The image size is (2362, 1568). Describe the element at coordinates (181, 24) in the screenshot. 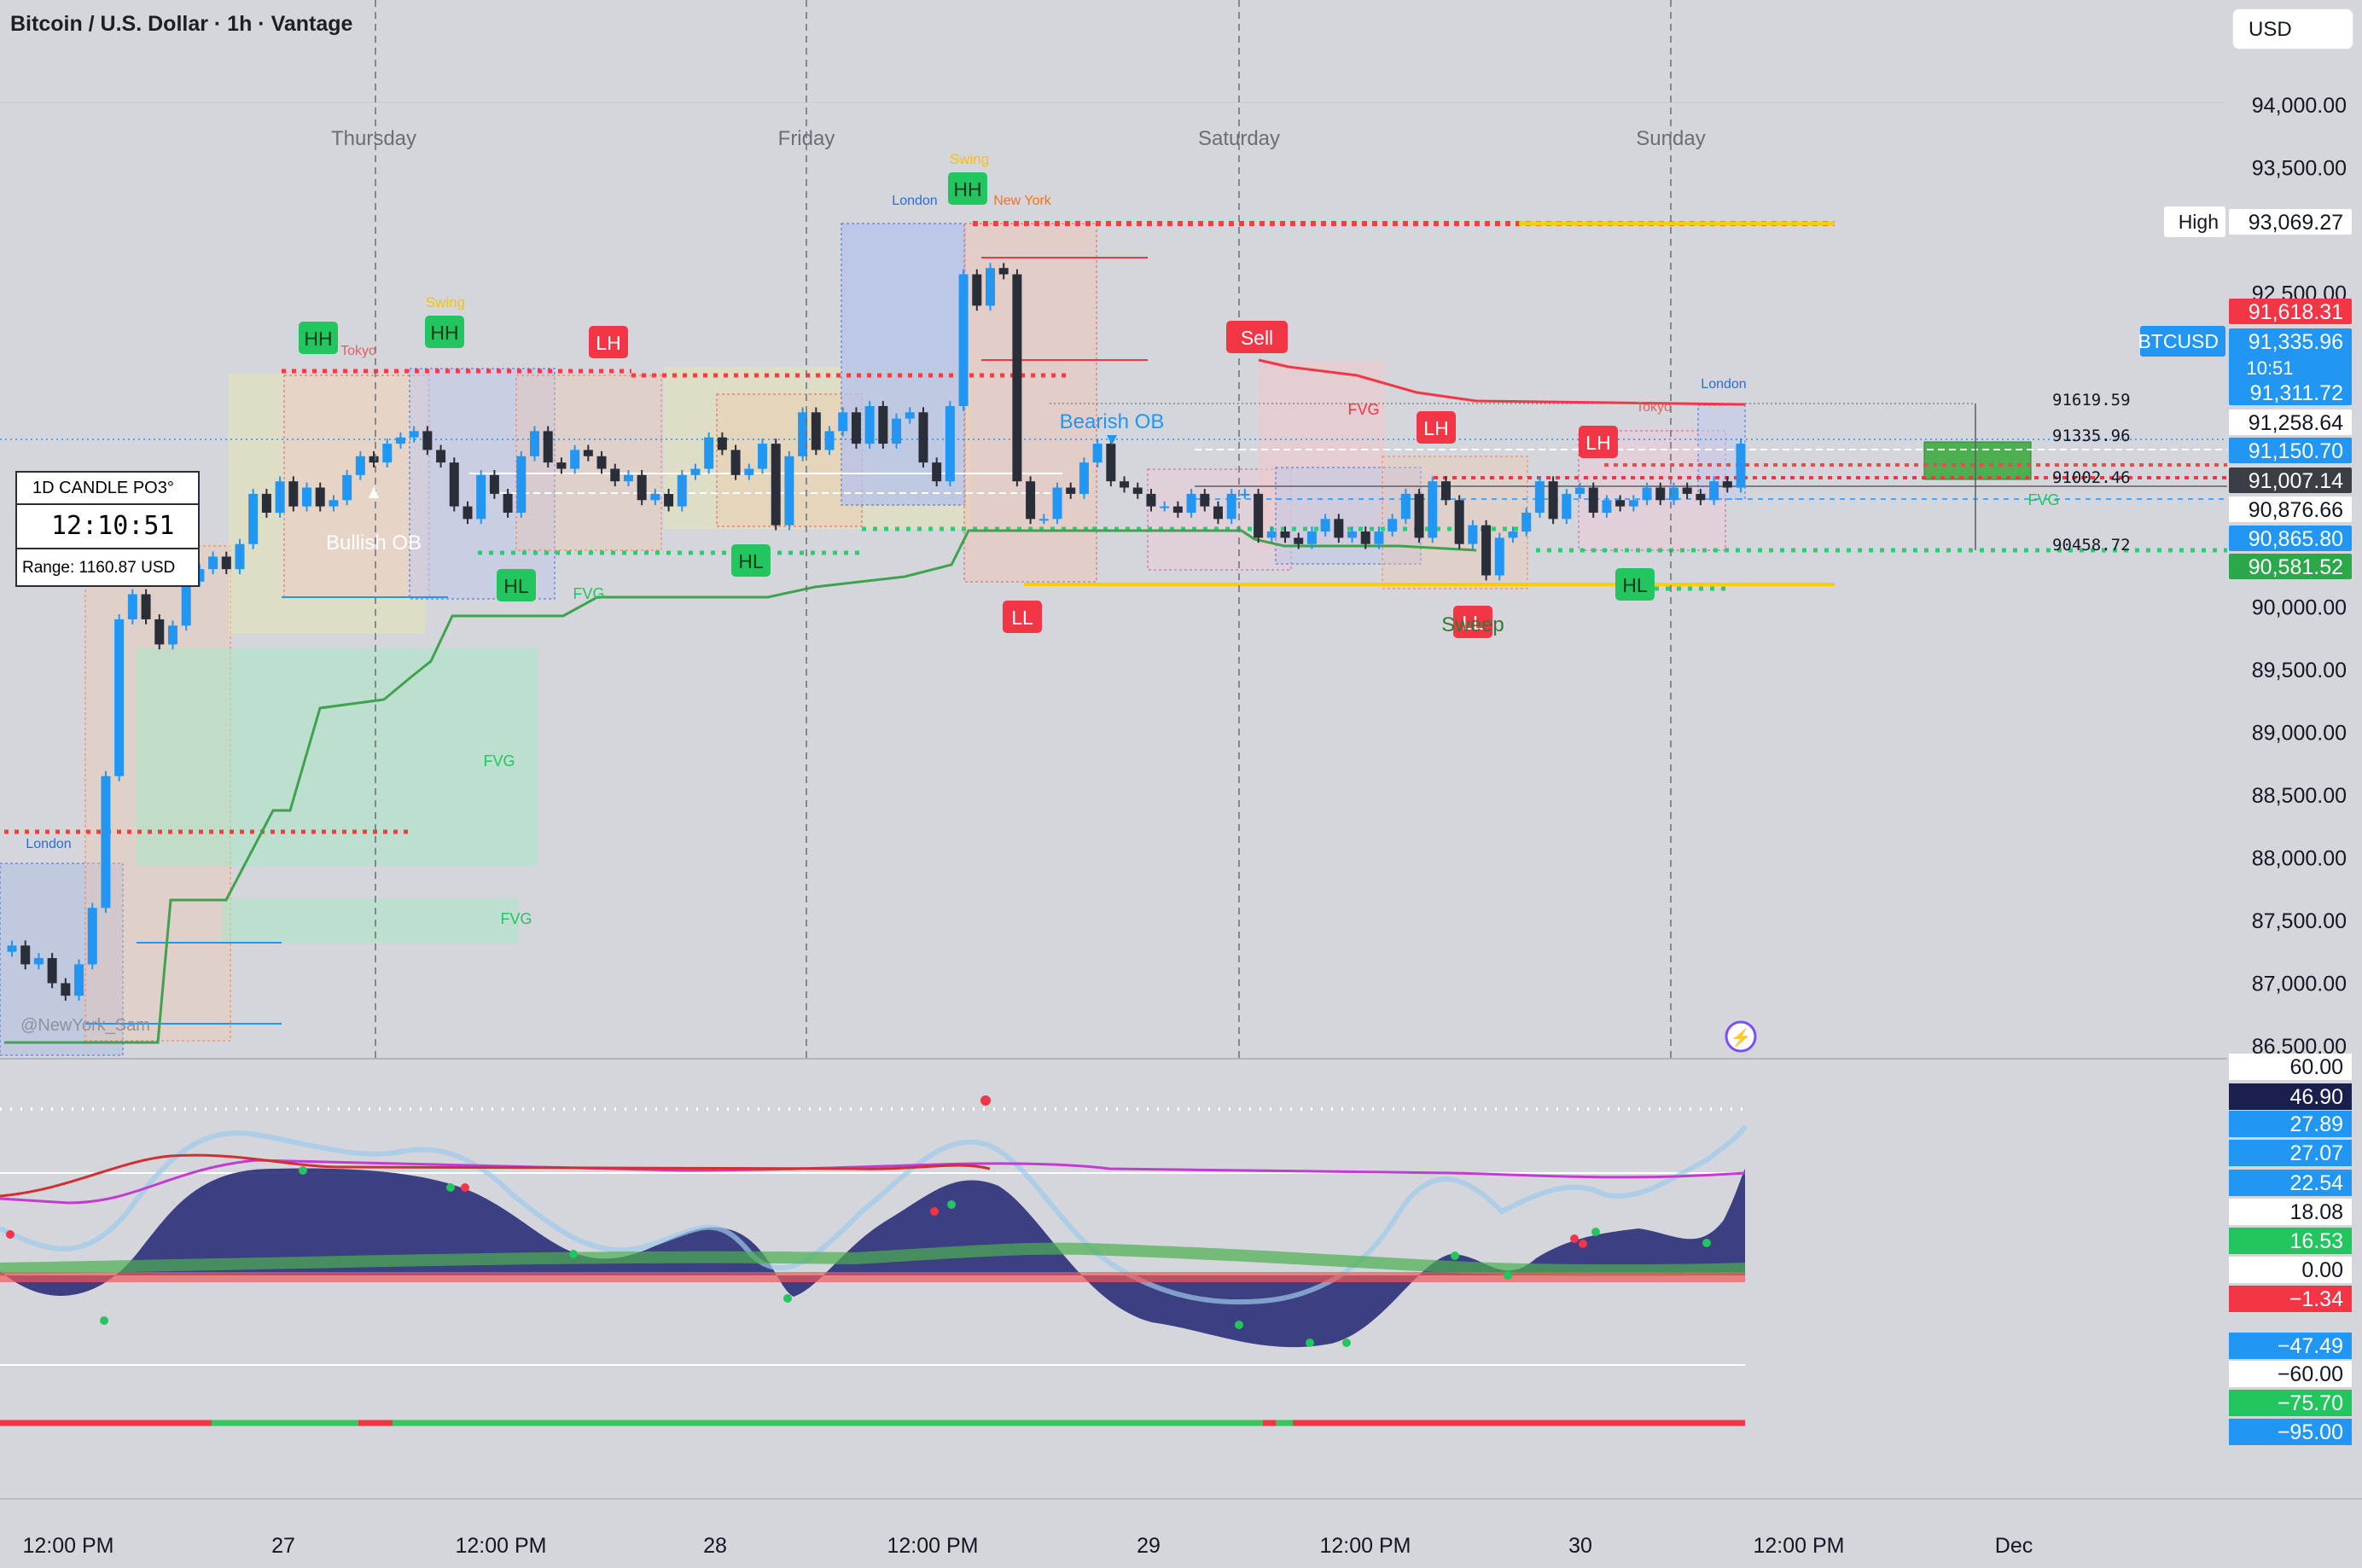

I see `symbol-title: Bitcoin / U.S. Dollar · 1h · Vantage` at that location.